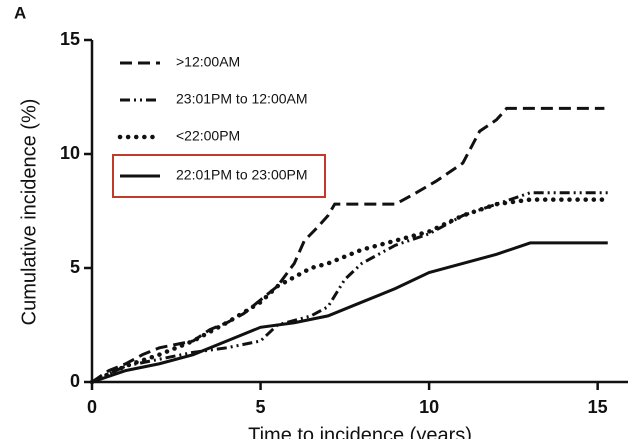  What do you see at coordinates (208, 136) in the screenshot?
I see `legend-label: <22:00PM` at bounding box center [208, 136].